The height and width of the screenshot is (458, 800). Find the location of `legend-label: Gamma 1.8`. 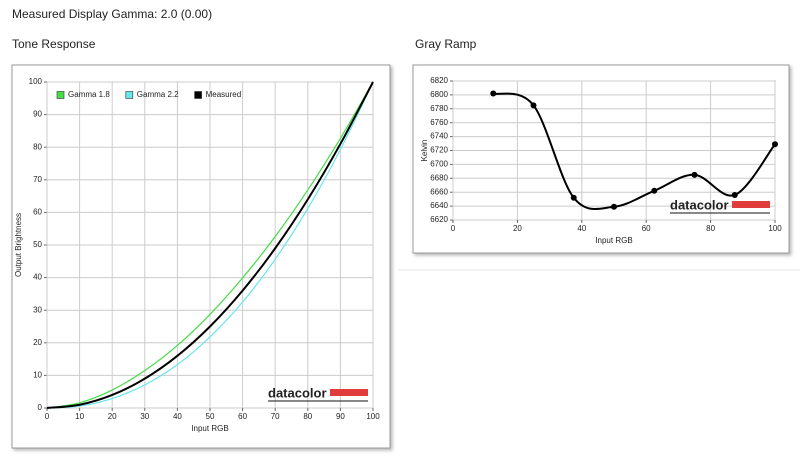

legend-label: Gamma 1.8 is located at coordinates (89, 94).